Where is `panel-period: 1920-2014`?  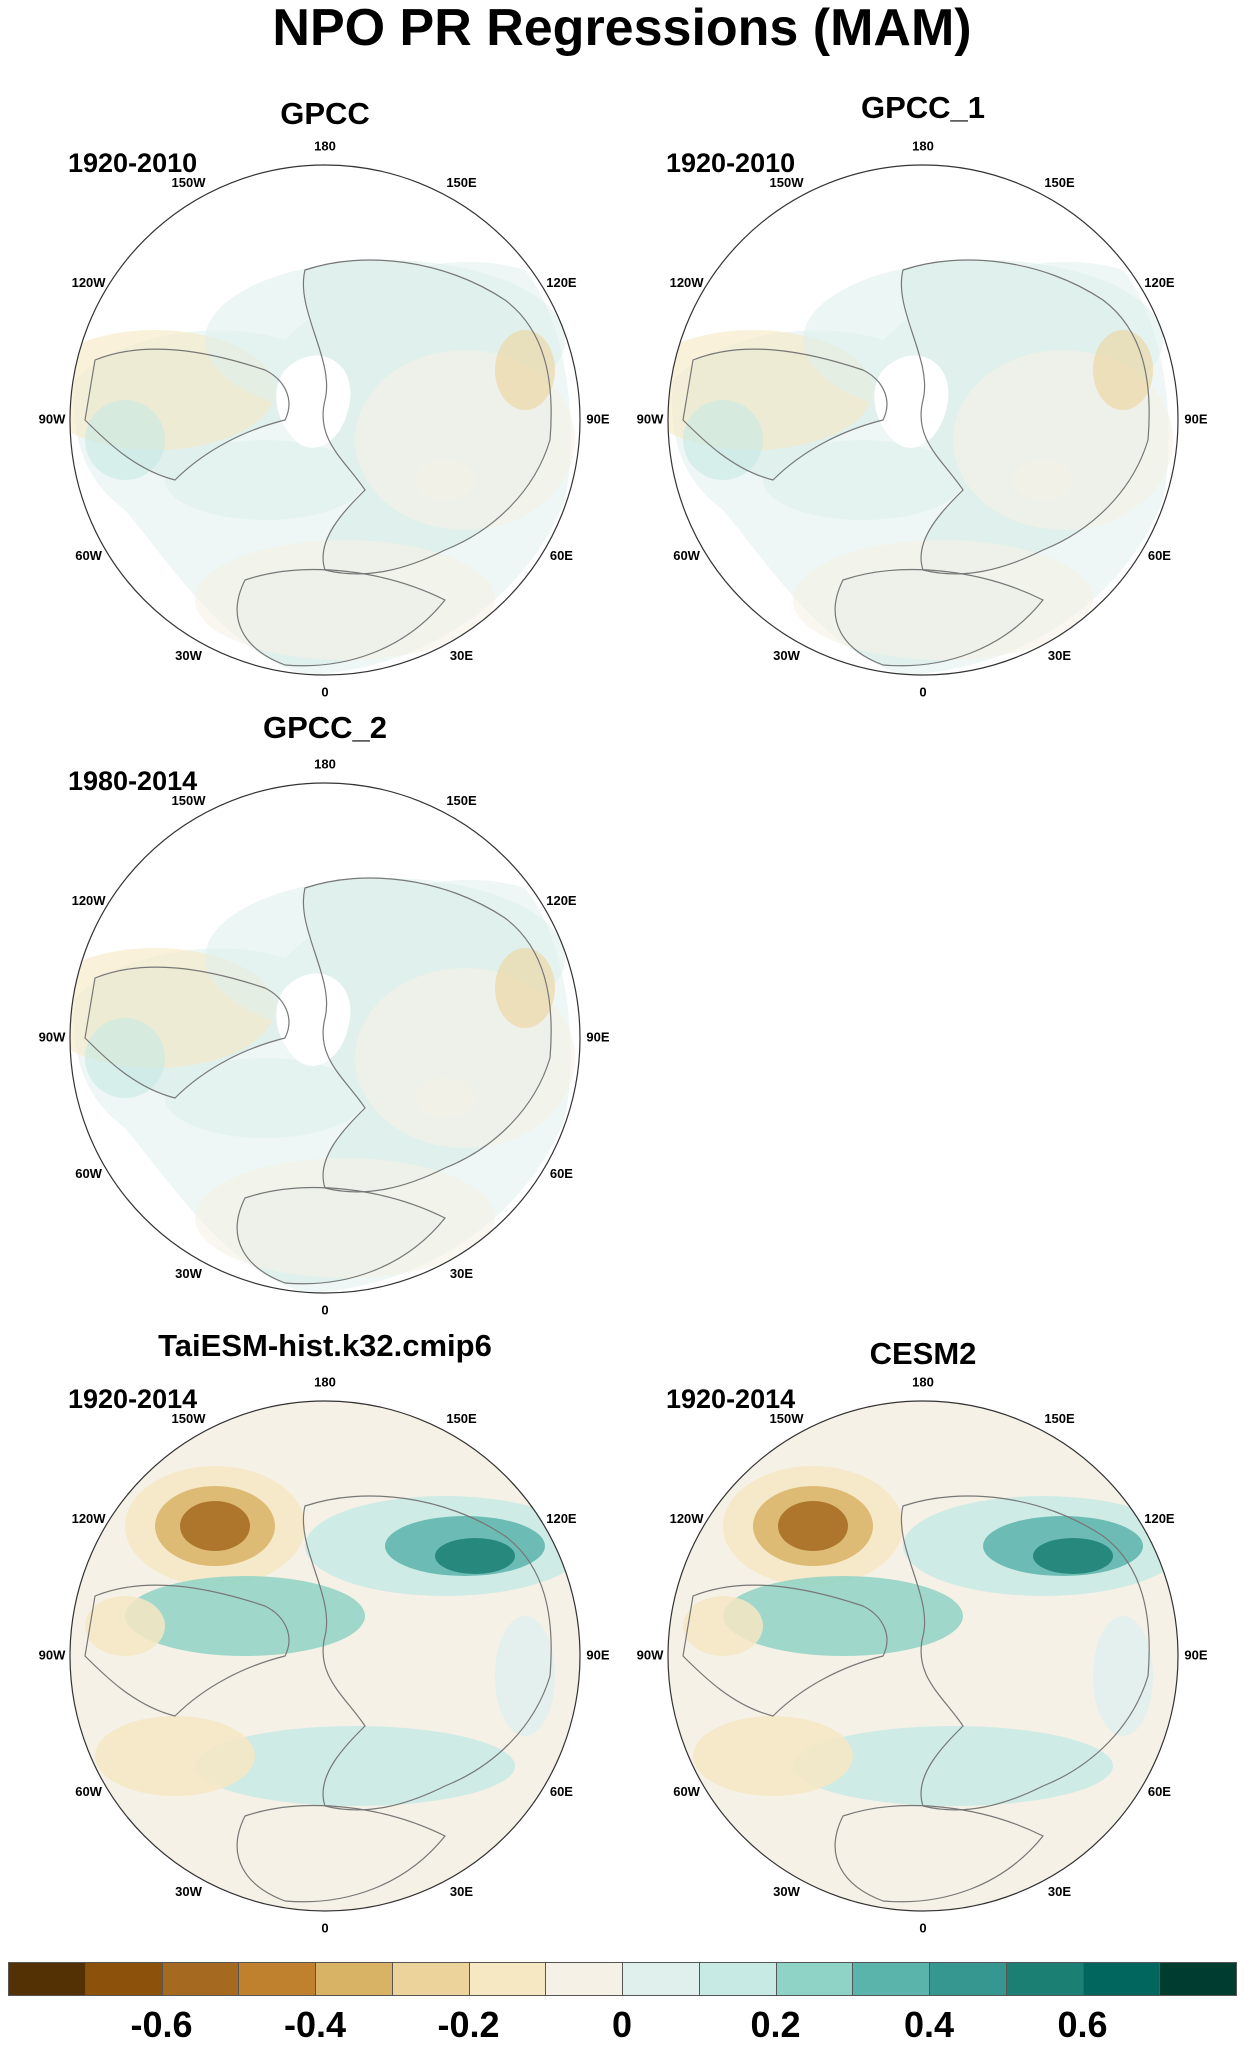
panel-period: 1920-2014 is located at coordinates (731, 1399).